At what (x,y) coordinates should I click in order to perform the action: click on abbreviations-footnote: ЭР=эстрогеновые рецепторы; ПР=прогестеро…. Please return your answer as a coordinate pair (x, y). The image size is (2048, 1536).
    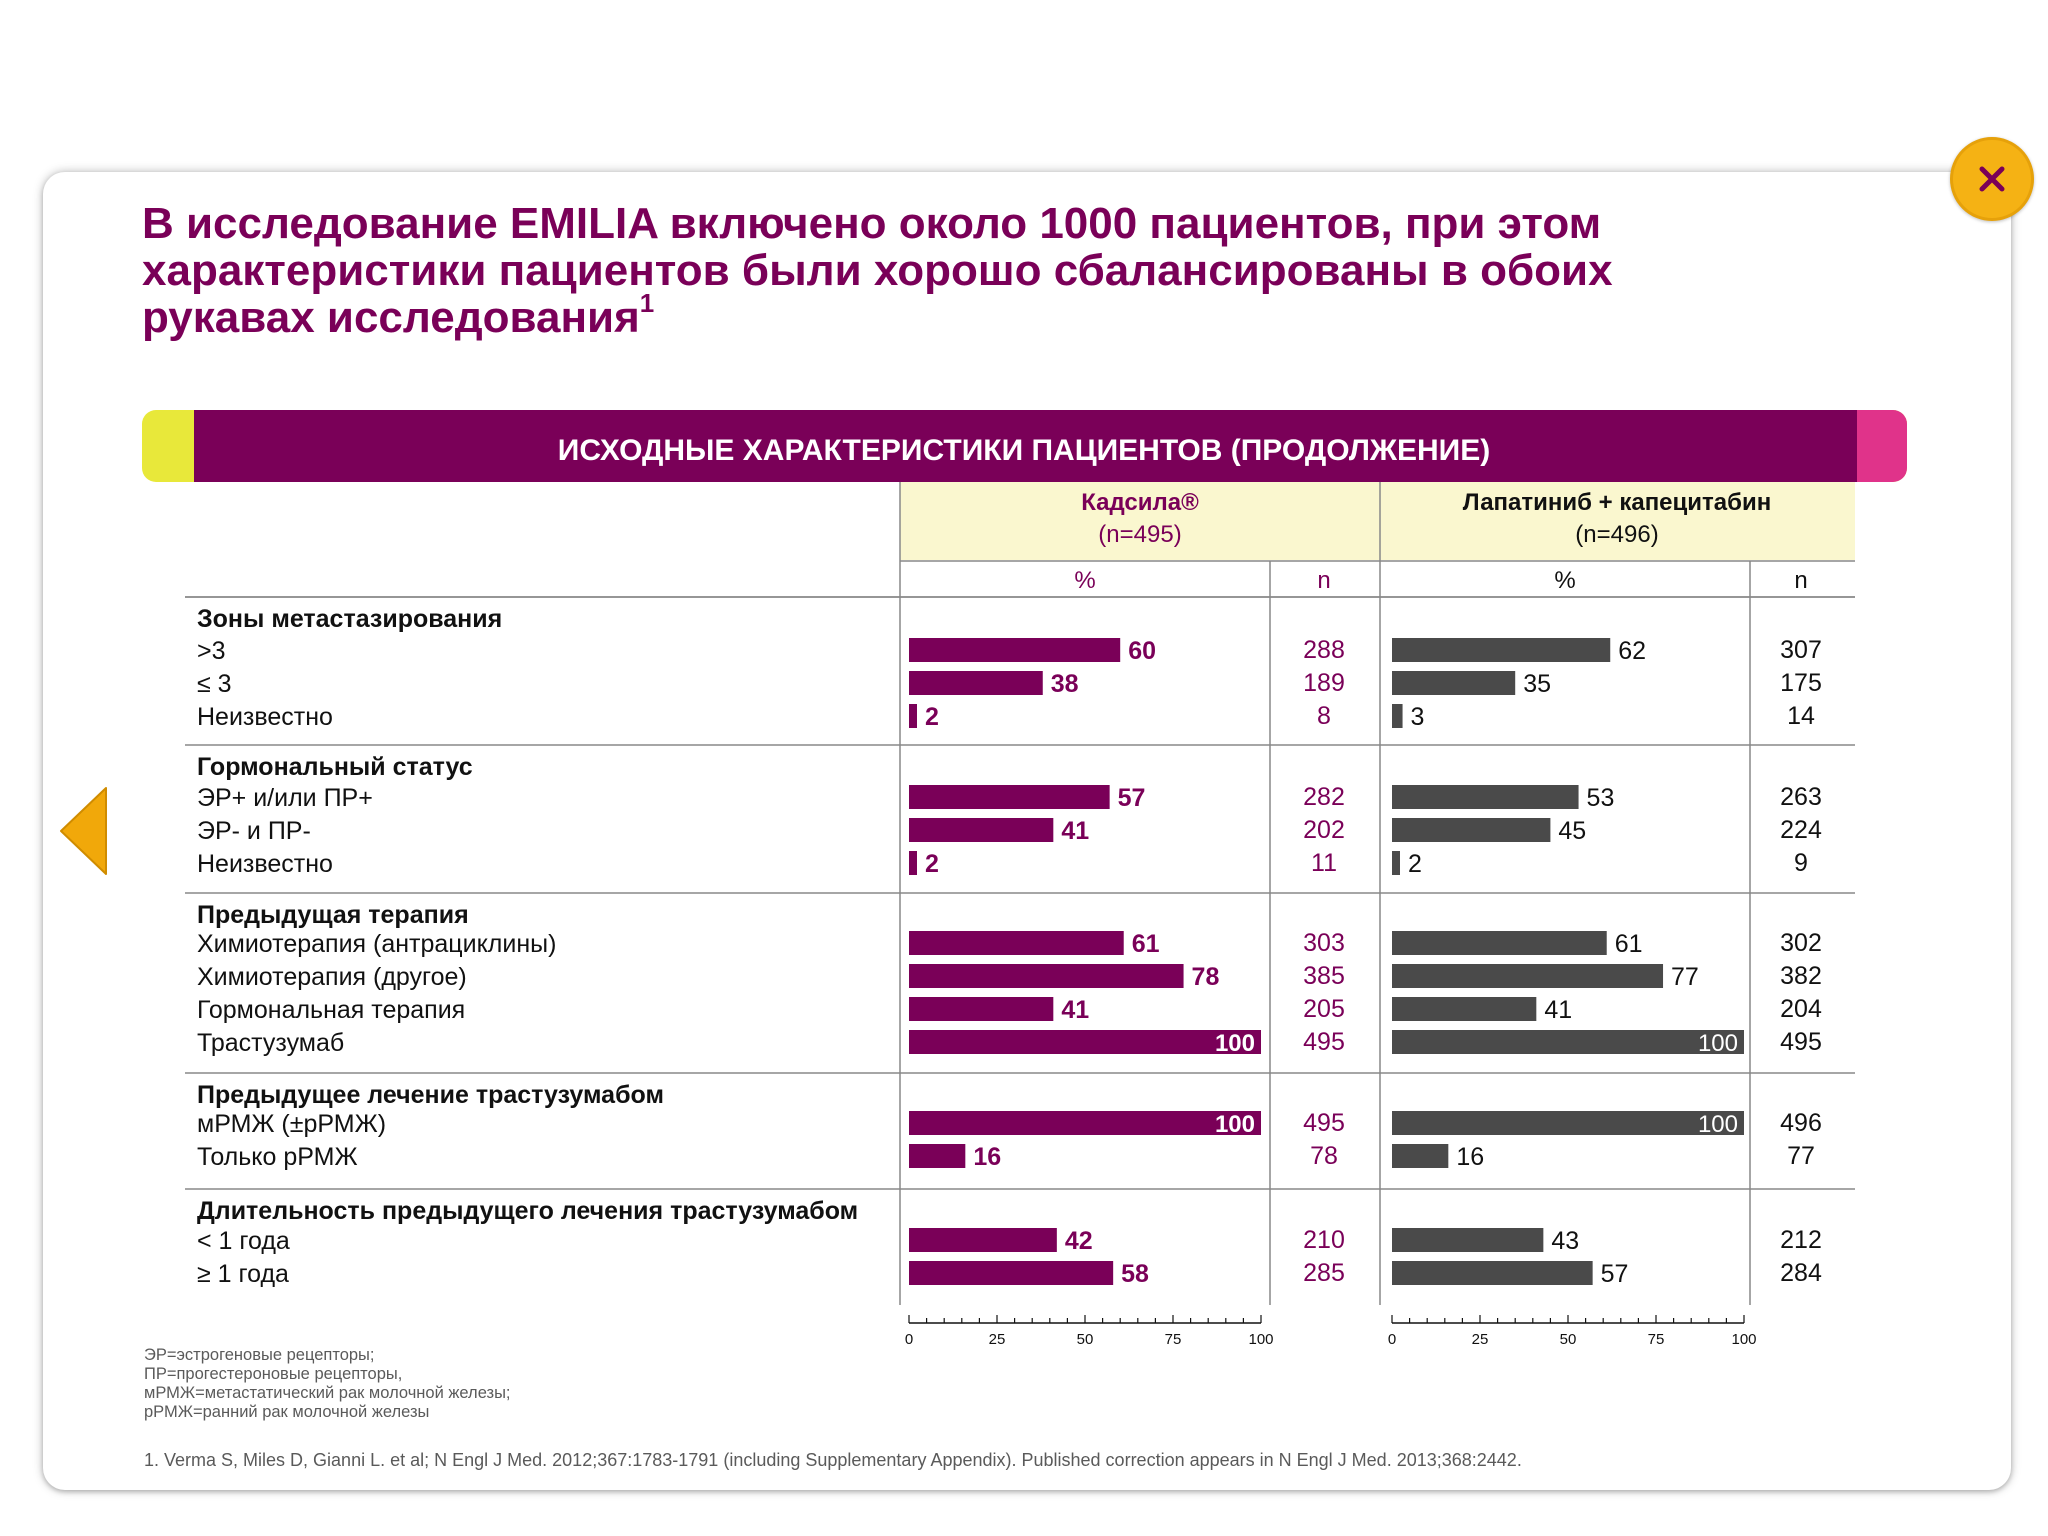
    Looking at the image, I should click on (327, 1384).